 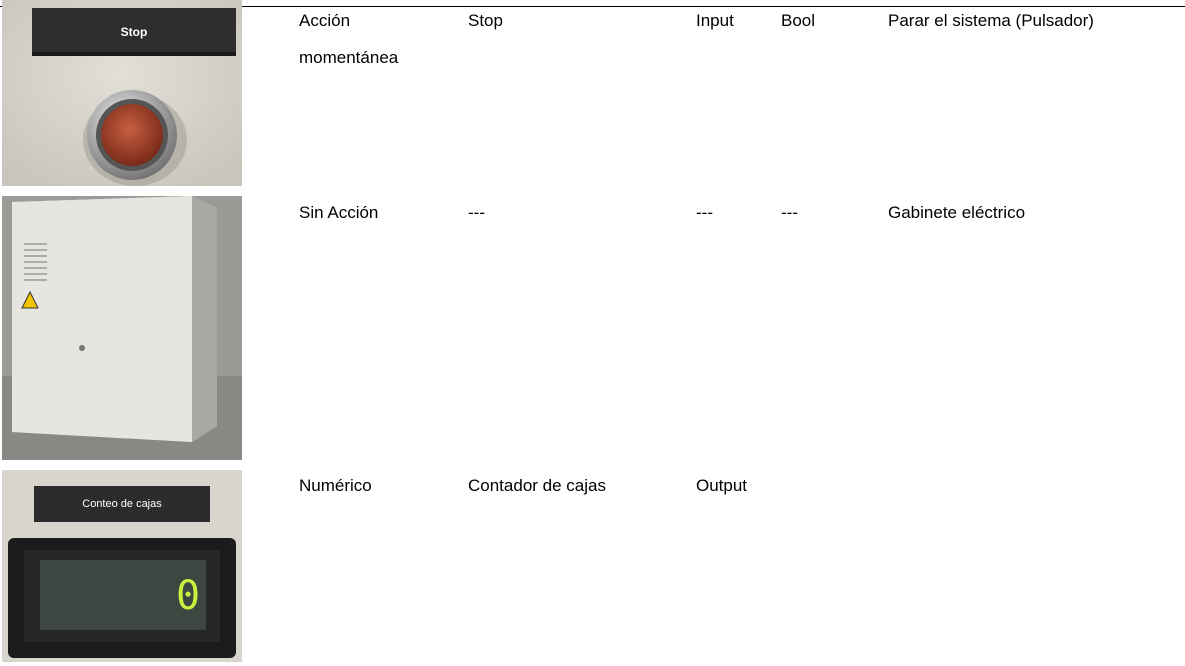 I want to click on cabinet-image, so click(x=122, y=328).